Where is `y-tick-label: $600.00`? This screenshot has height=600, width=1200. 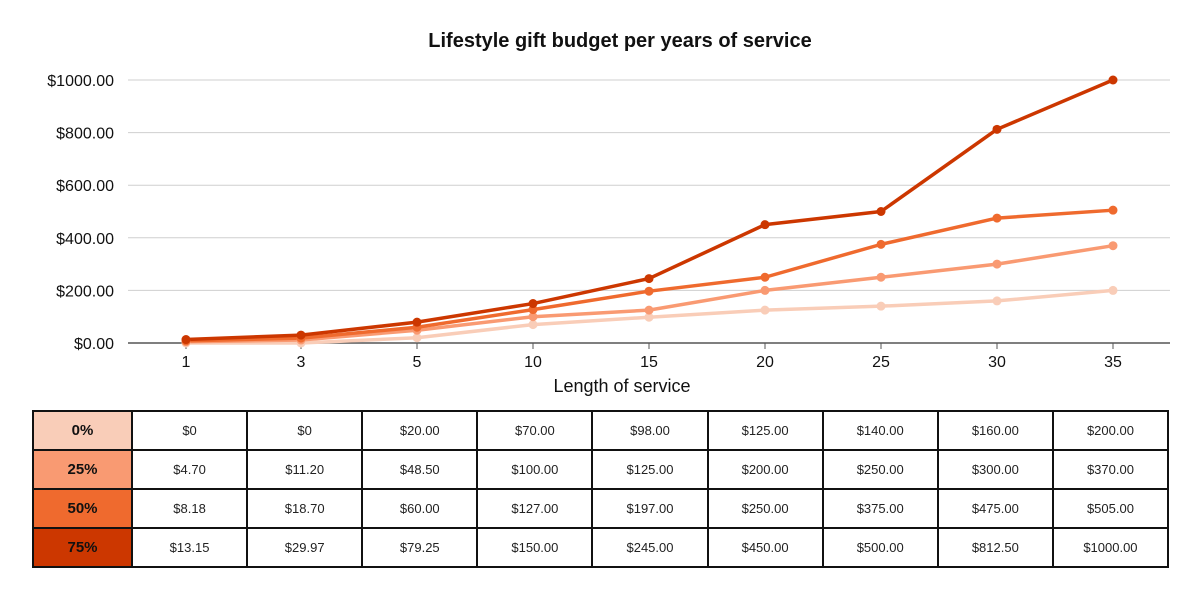
y-tick-label: $600.00 is located at coordinates (85, 186).